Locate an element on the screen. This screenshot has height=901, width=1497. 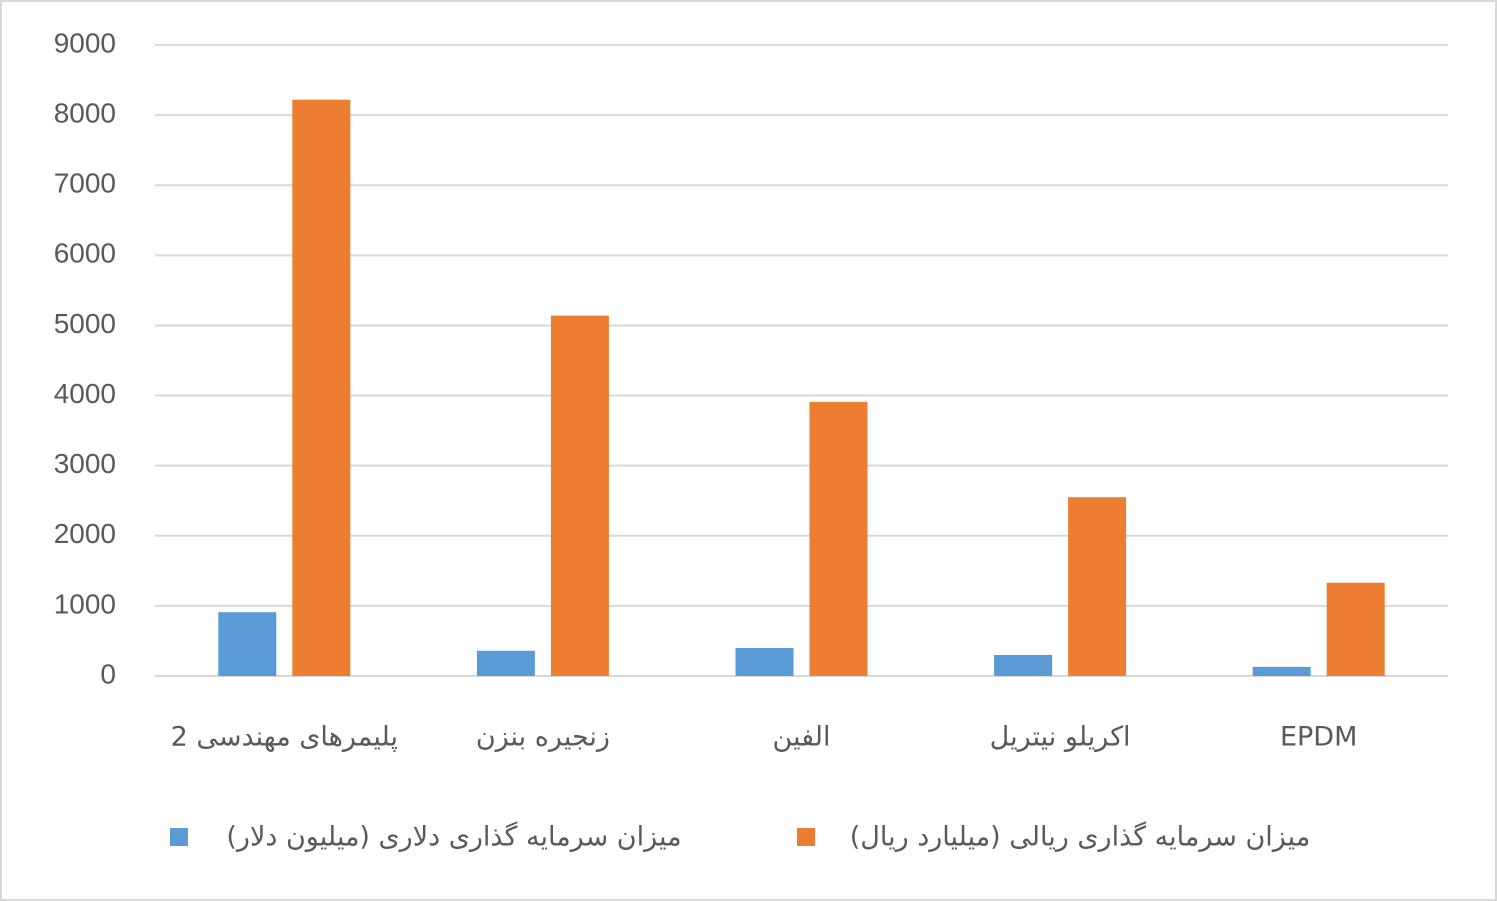
y-tick-label: 7000 is located at coordinates (85, 183).